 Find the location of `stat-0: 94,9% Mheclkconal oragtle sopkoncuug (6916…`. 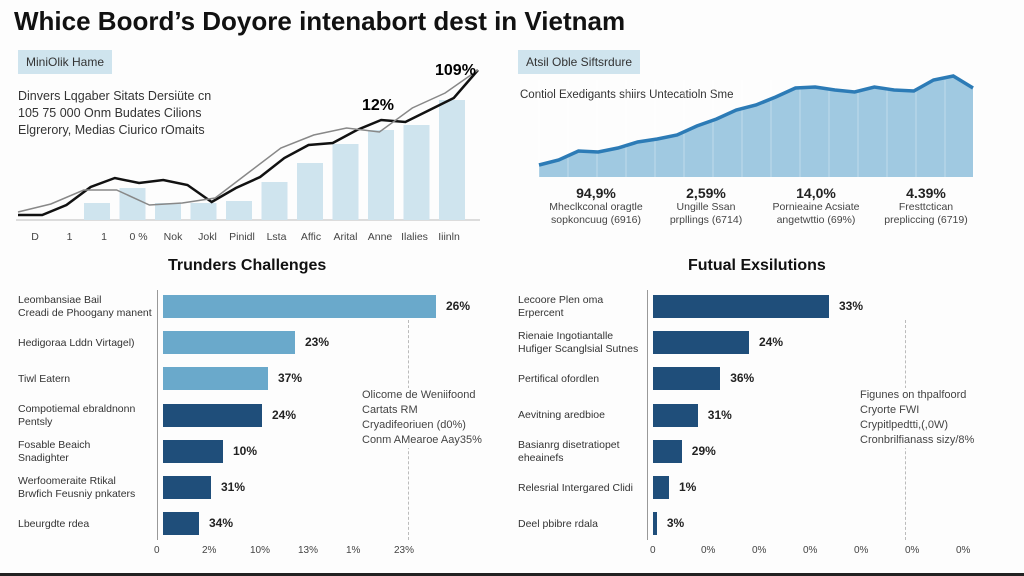

stat-0: 94,9% Mheclkconal oragtle sopkoncuug (6916… is located at coordinates (596, 206).